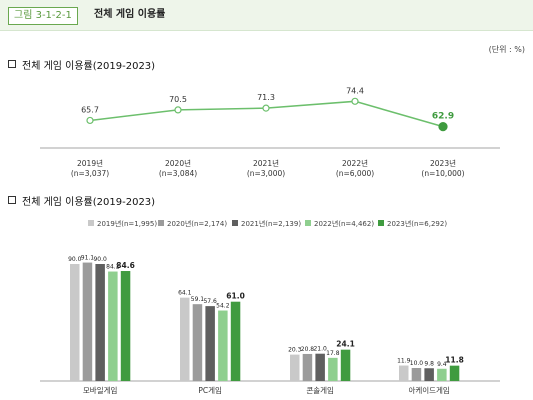  What do you see at coordinates (266, 173) in the screenshot?
I see `x-tick-label-n: (n=3,000)` at bounding box center [266, 173].